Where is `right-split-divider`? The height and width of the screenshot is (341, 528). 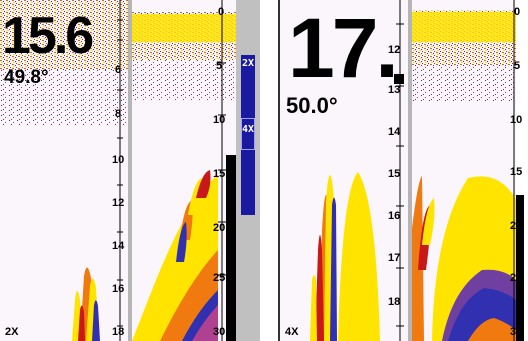
right-split-divider is located at coordinates (410, 170).